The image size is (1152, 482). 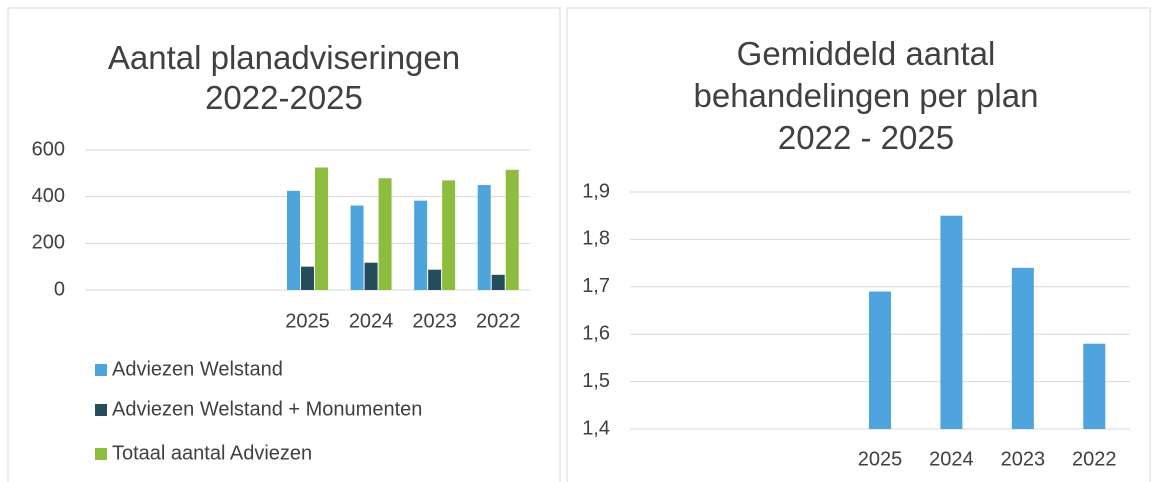 What do you see at coordinates (596, 191) in the screenshot?
I see `y-tick-label: 1,9` at bounding box center [596, 191].